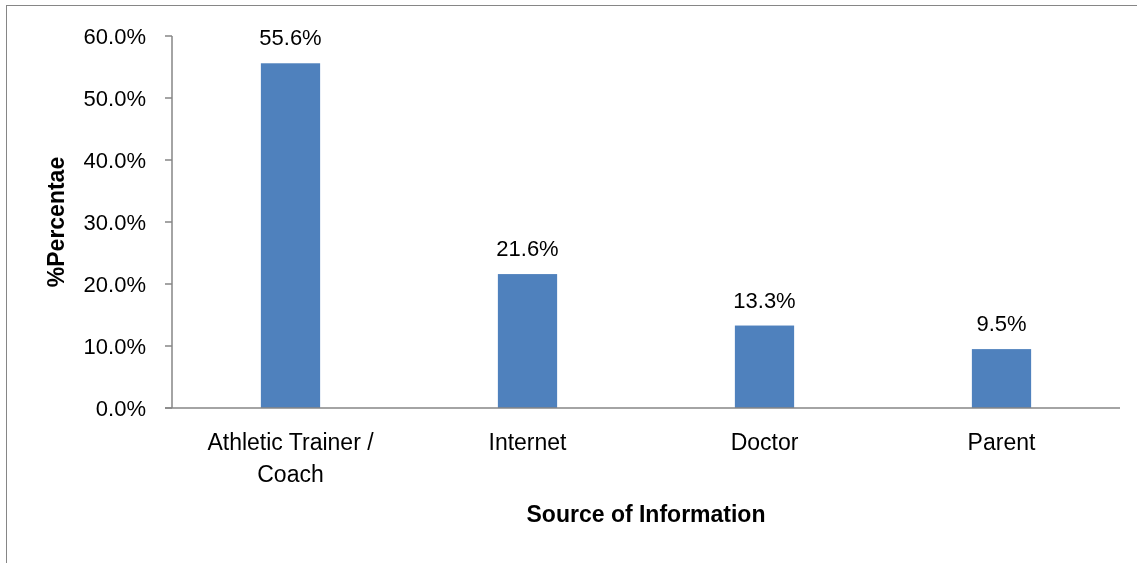 This screenshot has width=1137, height=563. What do you see at coordinates (764, 442) in the screenshot?
I see `x-tick-label: Doctor` at bounding box center [764, 442].